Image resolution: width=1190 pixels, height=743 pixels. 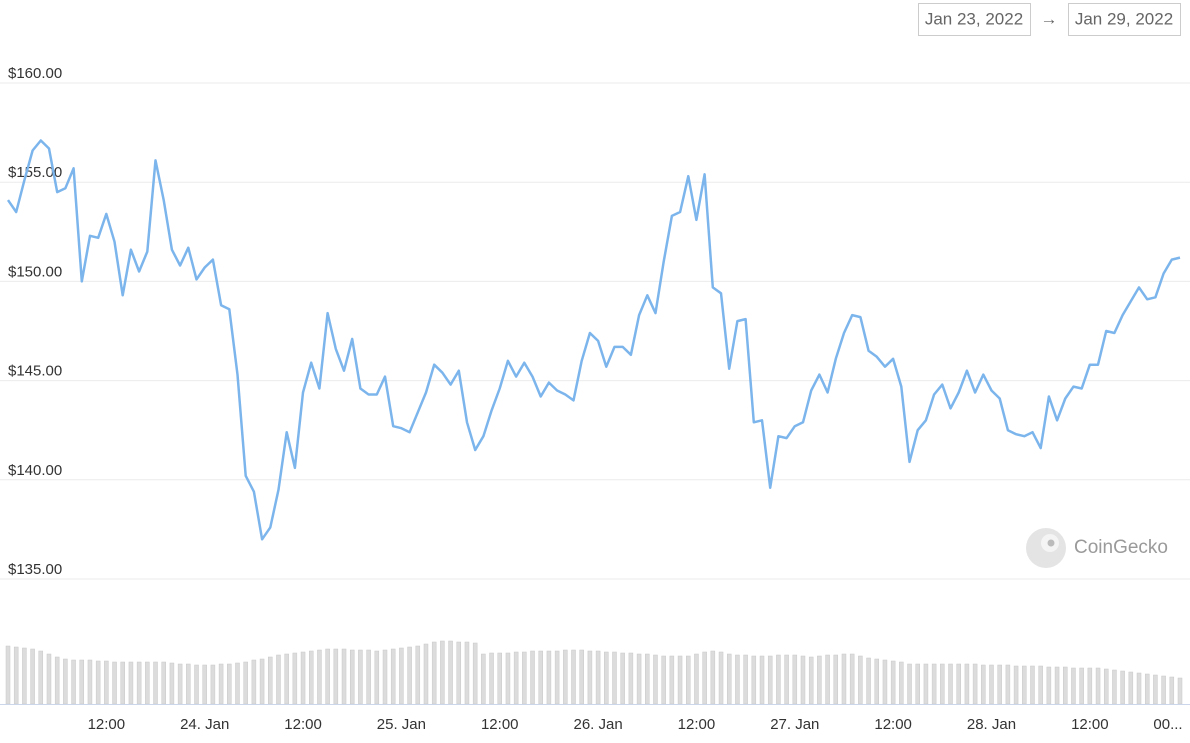 What do you see at coordinates (35, 271) in the screenshot?
I see `y-tick-label: $150.00` at bounding box center [35, 271].